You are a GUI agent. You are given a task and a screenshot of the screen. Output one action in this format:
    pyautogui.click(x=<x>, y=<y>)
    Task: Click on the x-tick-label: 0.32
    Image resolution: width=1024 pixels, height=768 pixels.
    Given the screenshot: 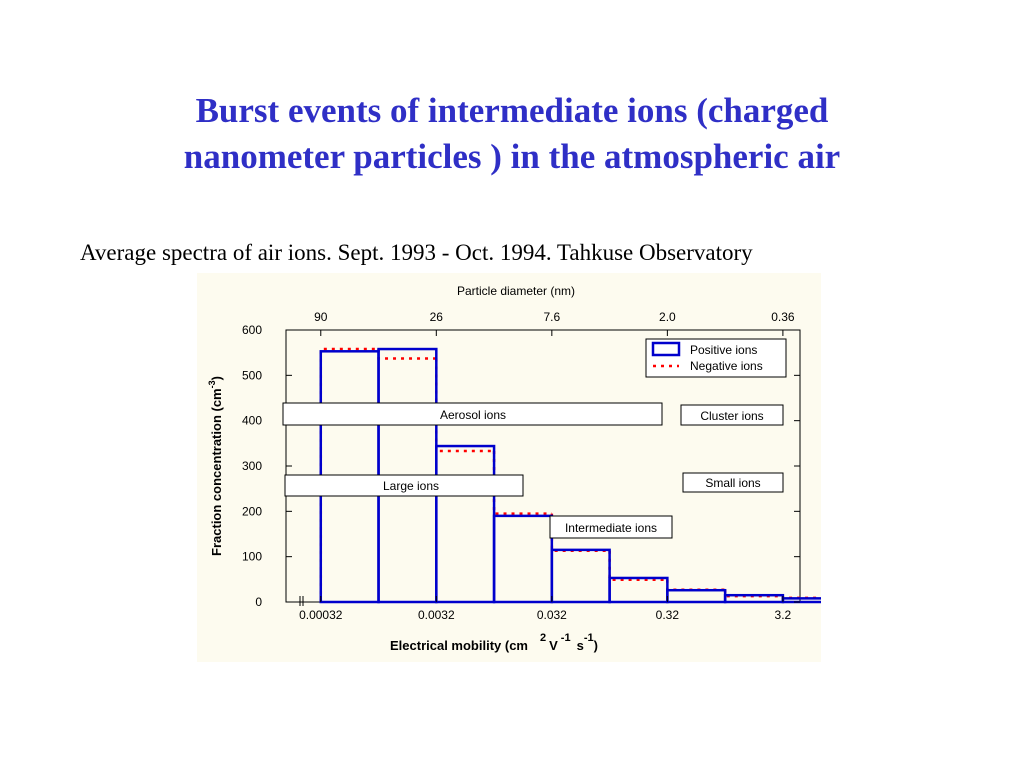 What is the action you would take?
    pyautogui.click(x=668, y=615)
    